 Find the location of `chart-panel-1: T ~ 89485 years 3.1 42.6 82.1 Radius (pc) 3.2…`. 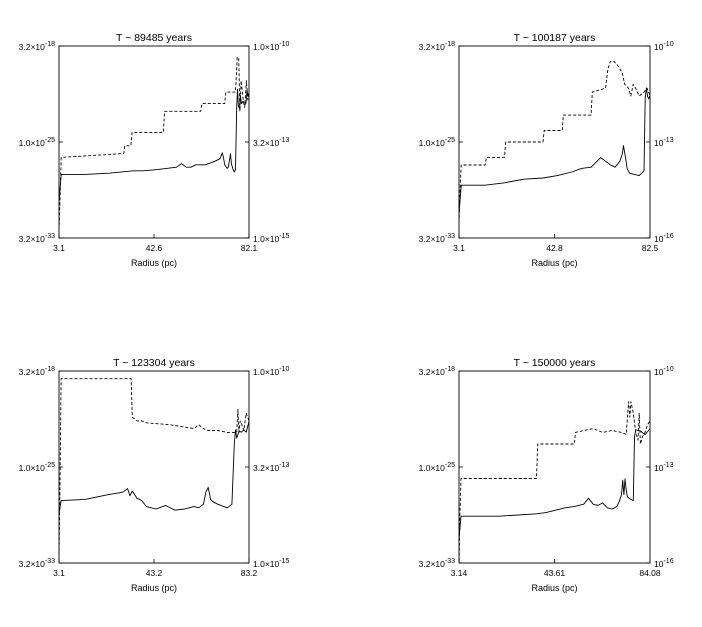

chart-panel-1: T ~ 89485 years 3.1 42.6 82.1 Radius (pc) 3.2… is located at coordinates (154, 150).